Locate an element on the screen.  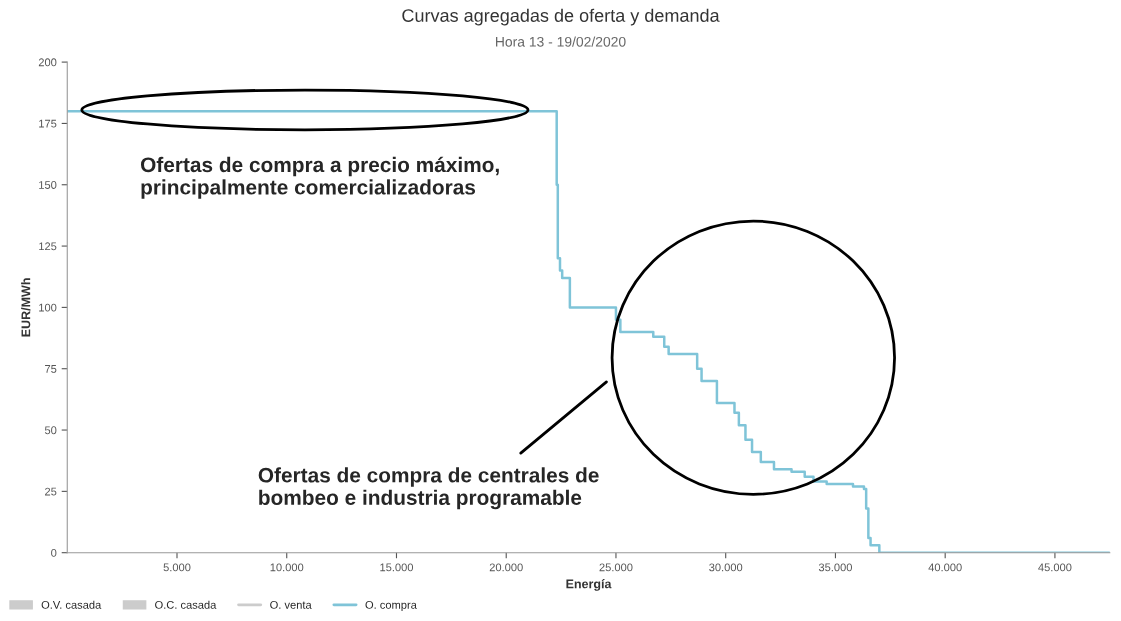
x-tick-label: 30.000 is located at coordinates (726, 567).